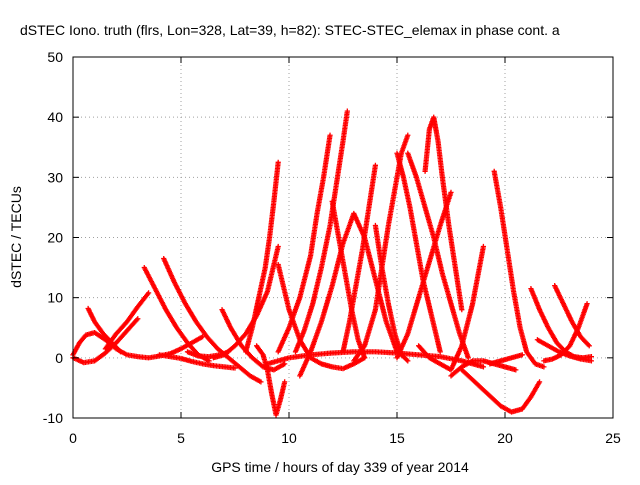  Describe the element at coordinates (181, 438) in the screenshot. I see `x-tick-label: 5` at that location.